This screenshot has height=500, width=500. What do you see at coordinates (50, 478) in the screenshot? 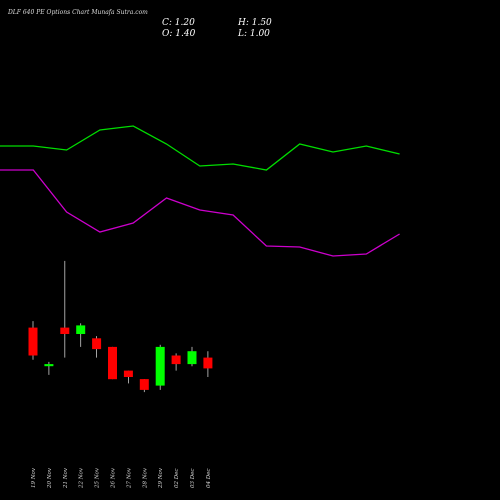
I see `x-tick-label: 20 Nov` at bounding box center [50, 478].